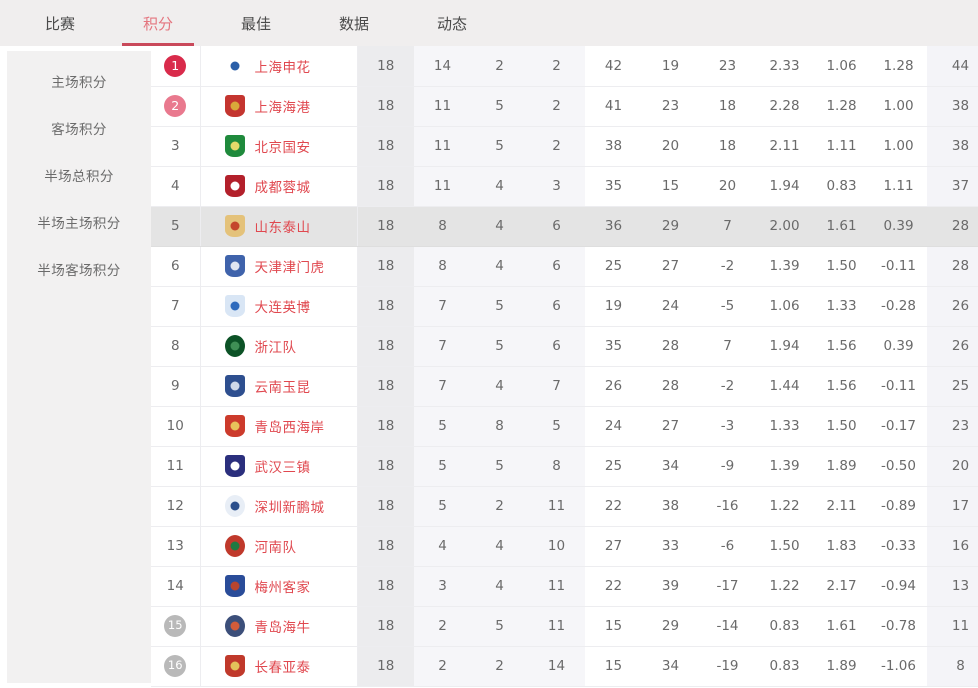 The width and height of the screenshot is (978, 688). I want to click on tab-1: 积分, so click(158, 23).